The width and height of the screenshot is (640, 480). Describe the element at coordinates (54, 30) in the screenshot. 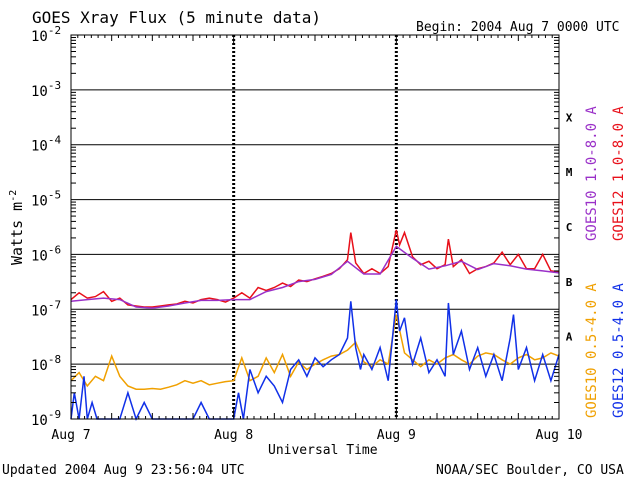

I see `y-tick-exp: -2` at that location.